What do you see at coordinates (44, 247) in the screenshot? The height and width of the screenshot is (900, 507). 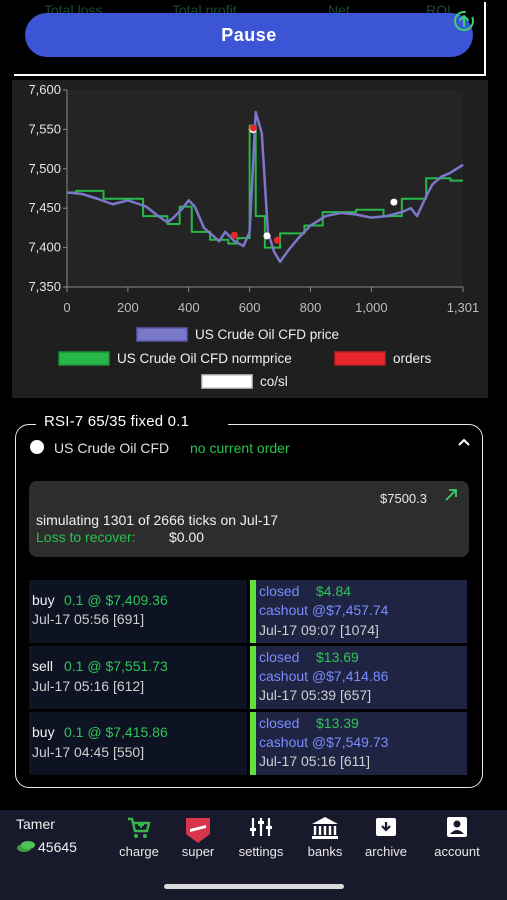 I see `y-tick-label: 7,400` at bounding box center [44, 247].